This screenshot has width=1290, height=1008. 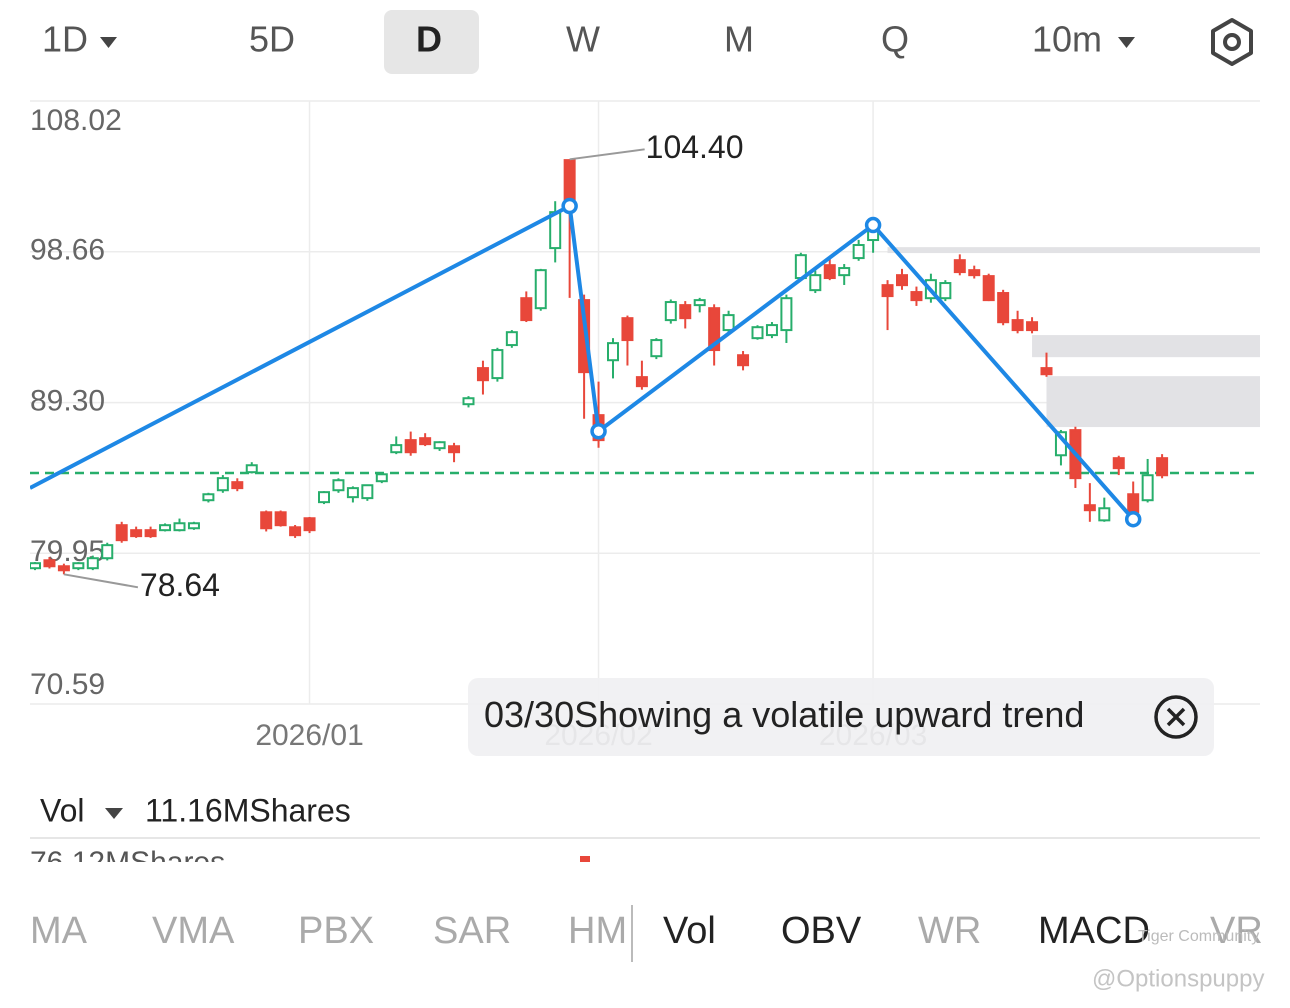 I want to click on indicator-tab: WR, so click(x=949, y=931).